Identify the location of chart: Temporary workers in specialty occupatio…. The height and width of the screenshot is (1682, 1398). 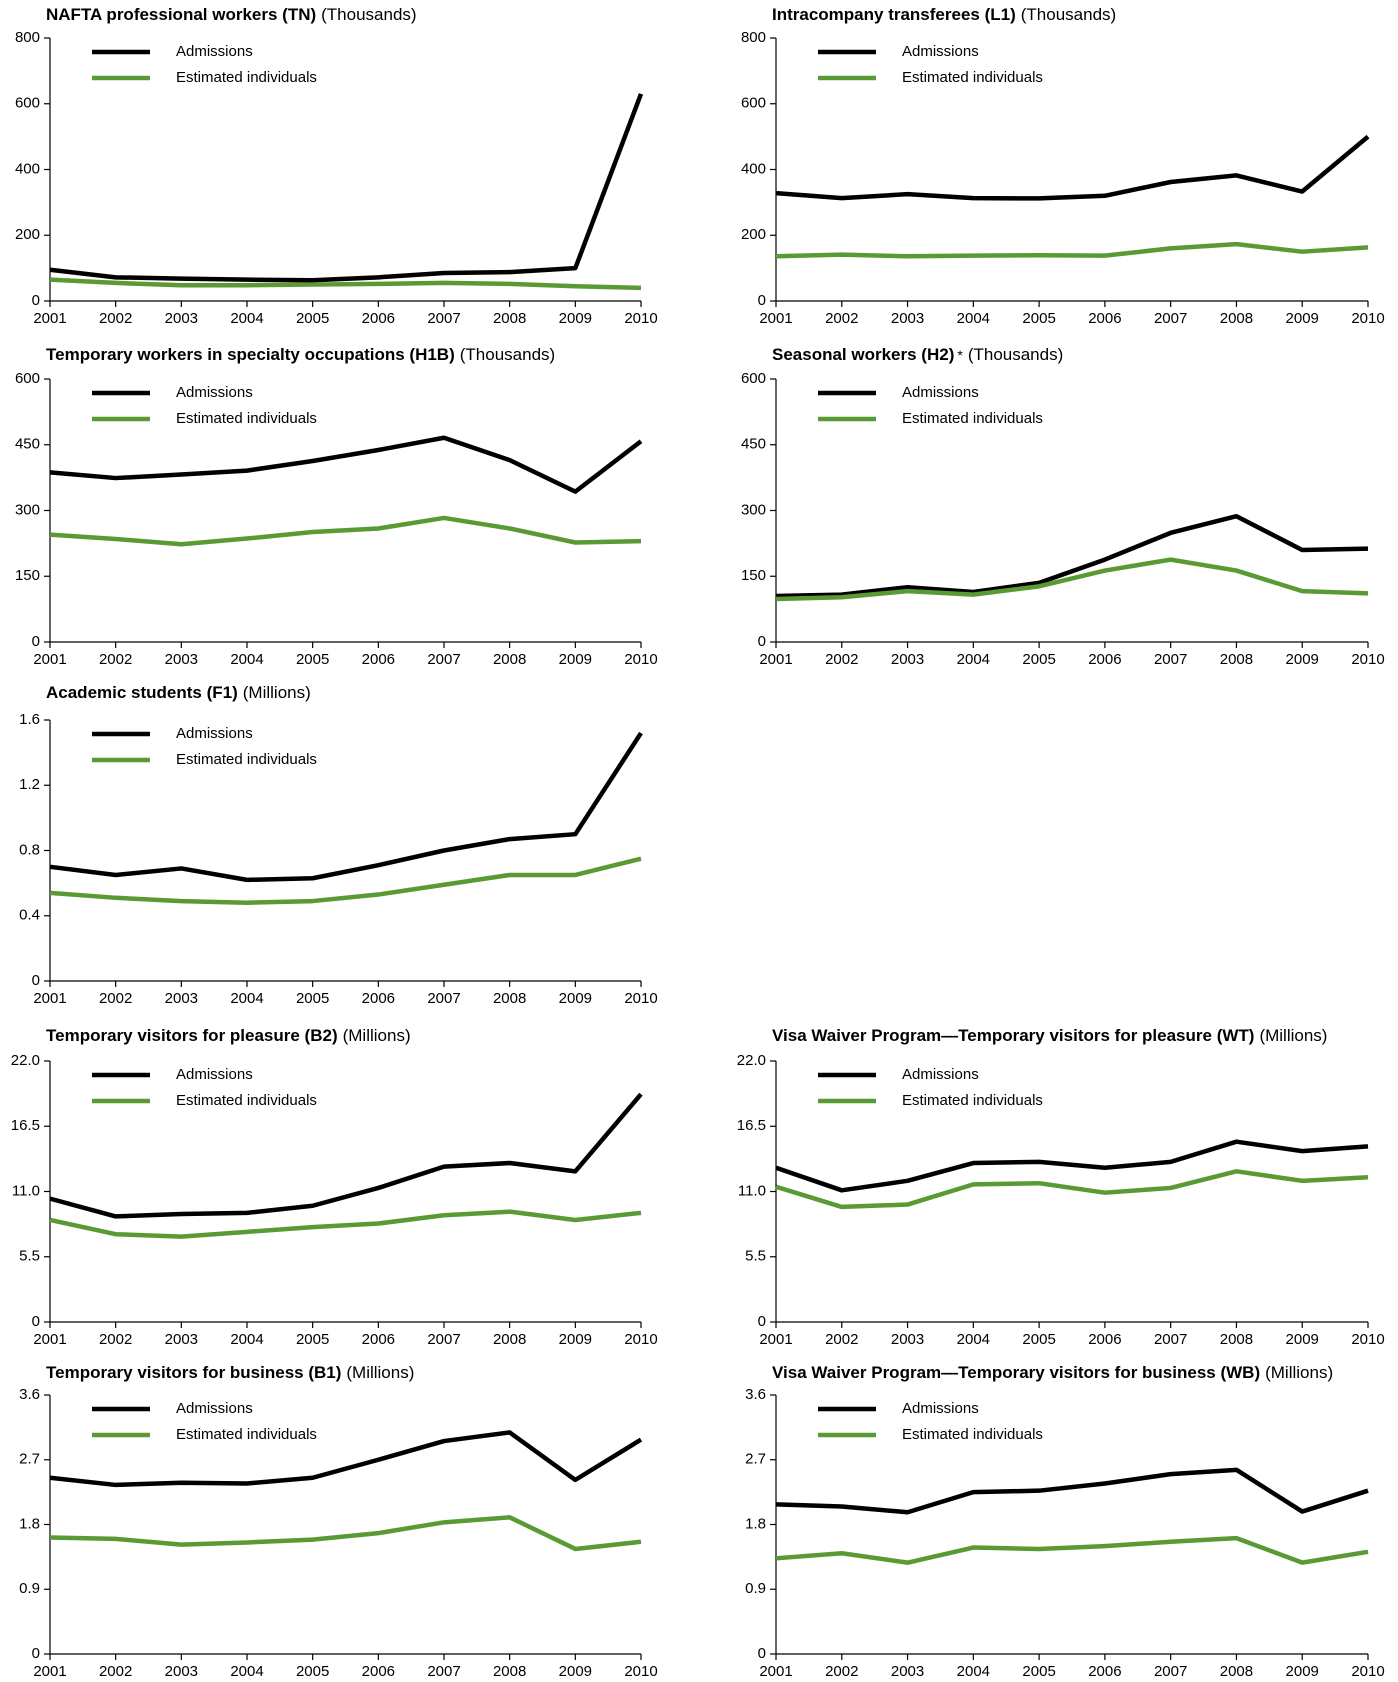
(336, 506).